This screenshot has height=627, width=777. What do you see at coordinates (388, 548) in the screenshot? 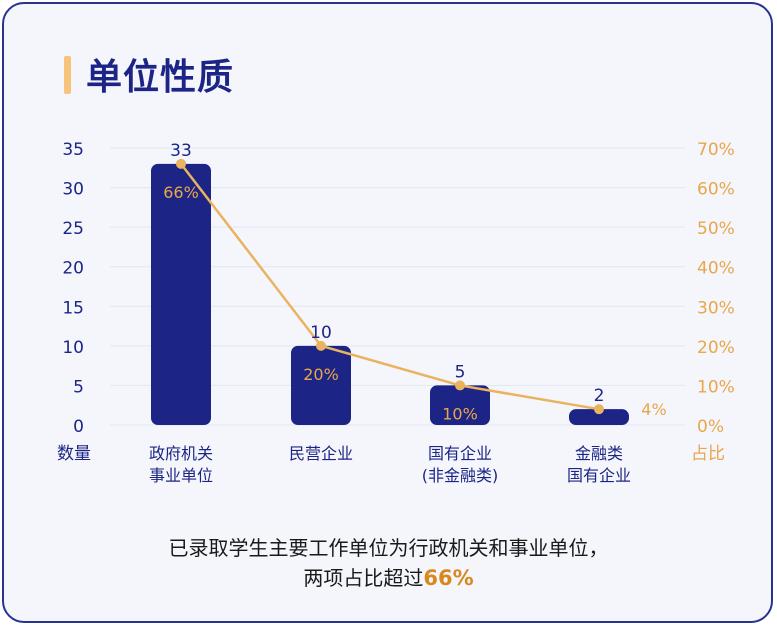
I see `caption-line-1: 已录取学生主要工作单位为行政机关和事业单位，` at bounding box center [388, 548].